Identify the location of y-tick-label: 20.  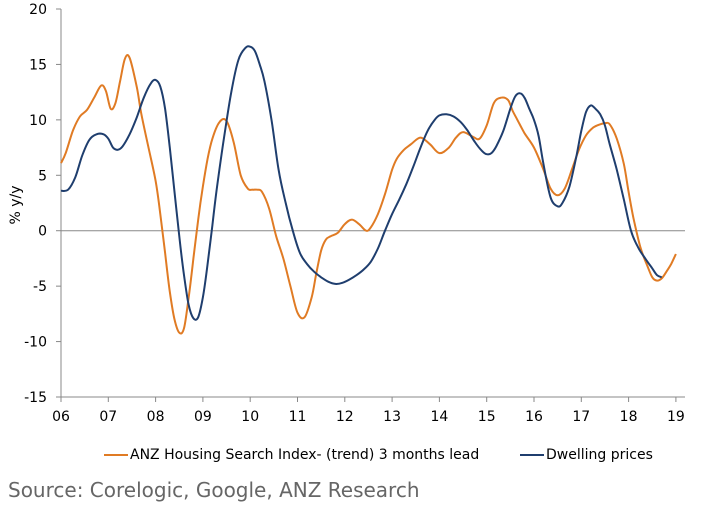
(38, 10).